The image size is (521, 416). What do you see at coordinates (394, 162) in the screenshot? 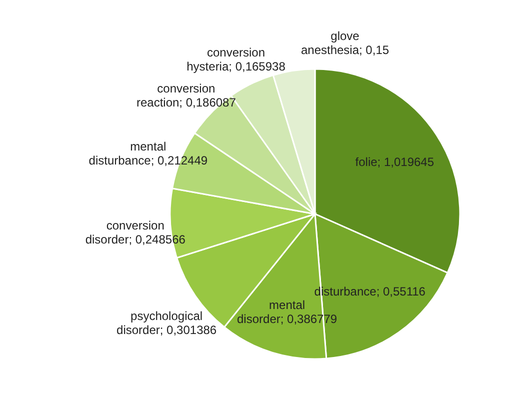
I see `slice-label: folie; 1,019645` at bounding box center [394, 162].